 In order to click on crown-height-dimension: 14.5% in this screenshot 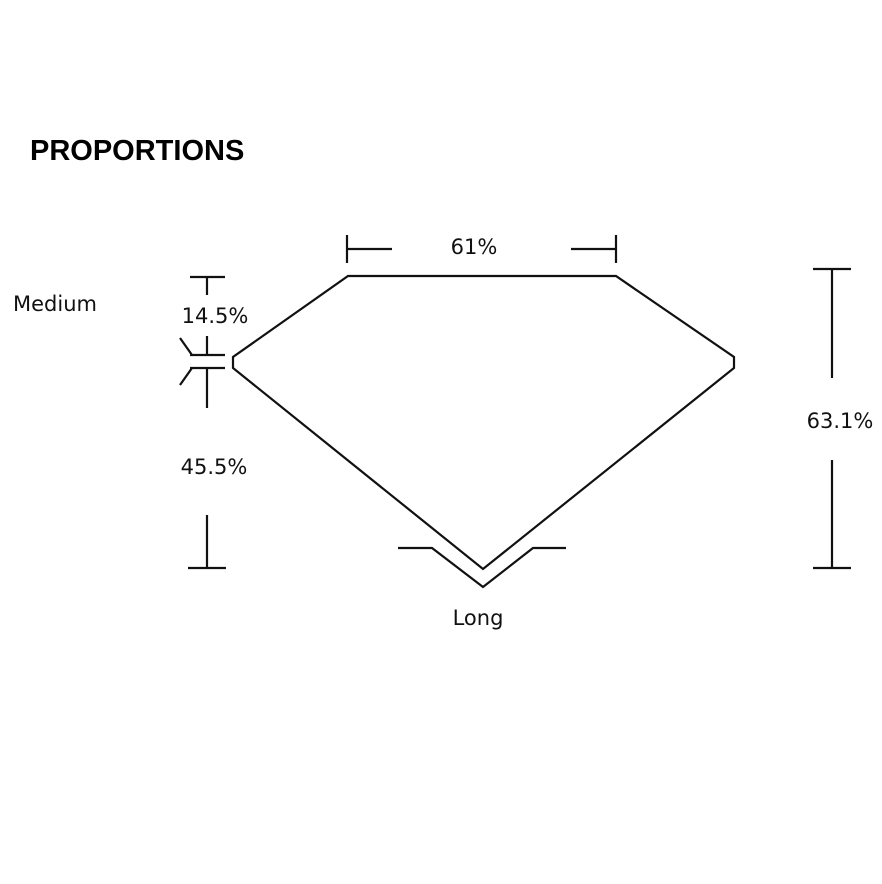, I will do `click(214, 316)`.